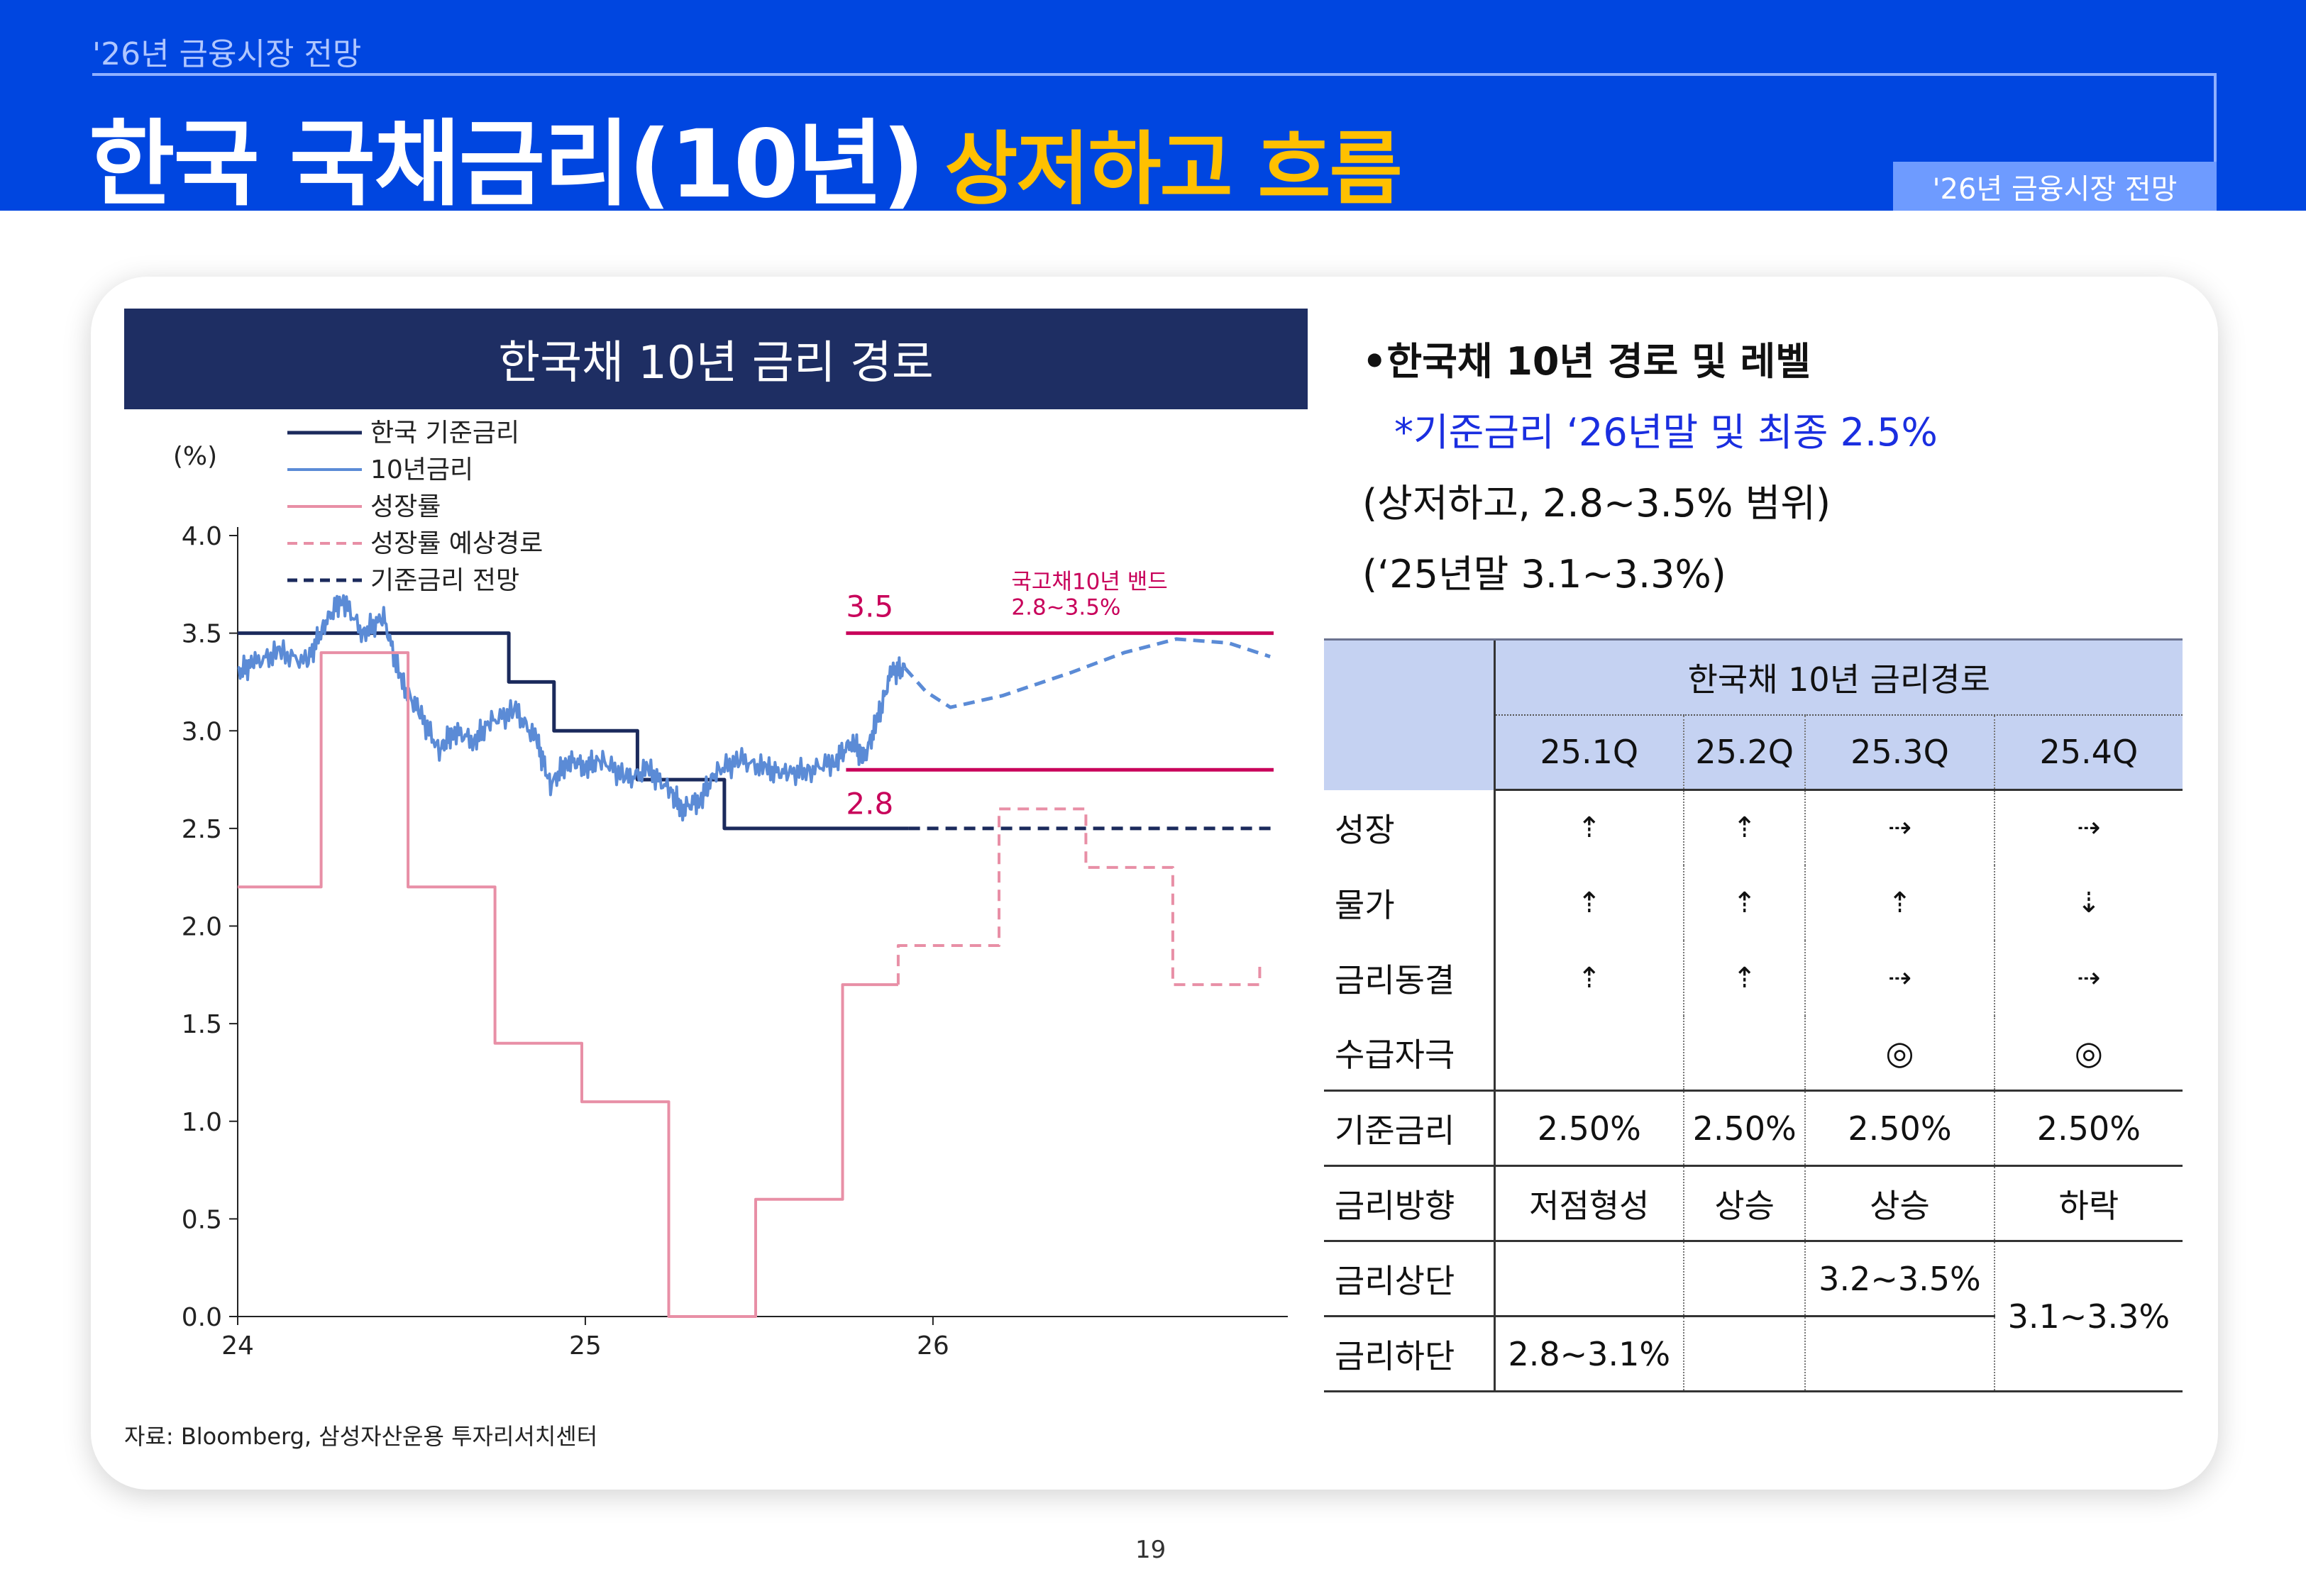  Describe the element at coordinates (2055, 186) in the screenshot. I see `section-tag: '26년 금융시장 전망` at that location.